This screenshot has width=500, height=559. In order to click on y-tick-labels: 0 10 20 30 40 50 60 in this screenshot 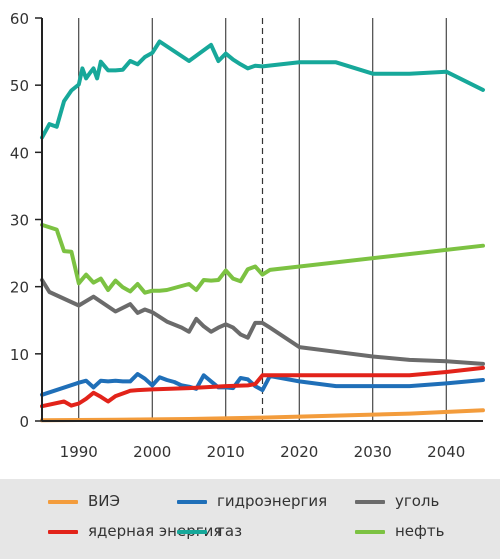, I will do `click(19, 220)`.